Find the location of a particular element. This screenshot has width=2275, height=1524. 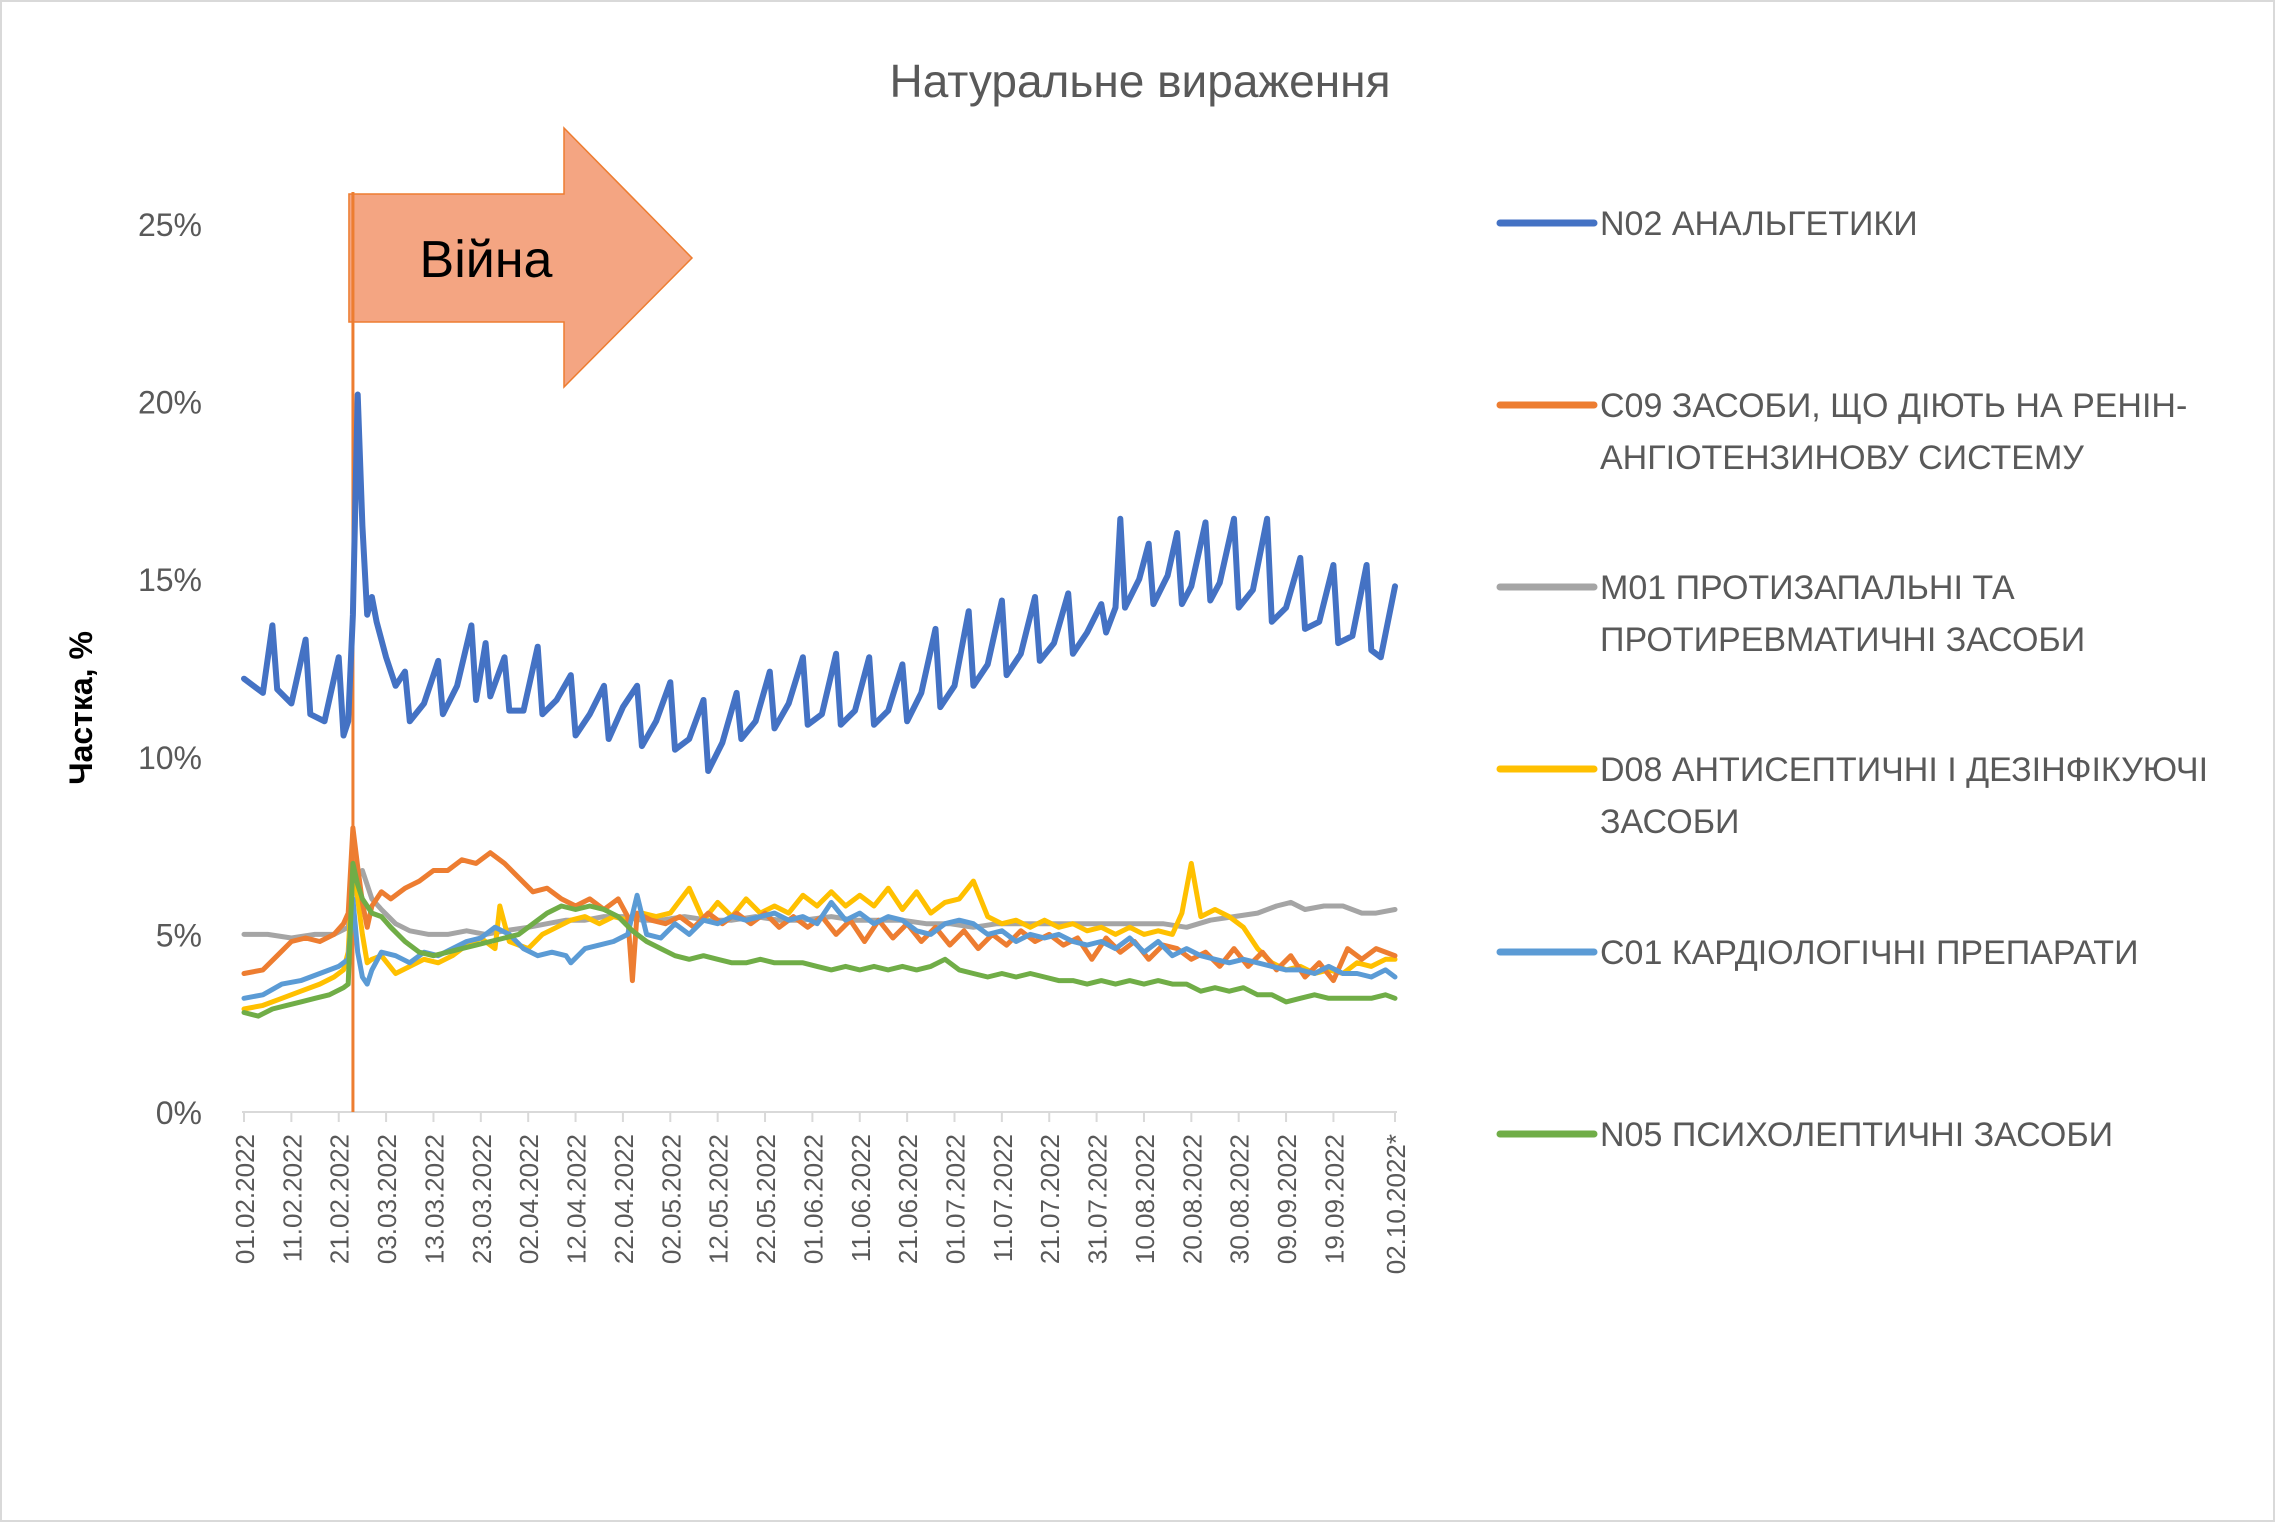

x-tick-label: 31.07.2022 is located at coordinates (1098, 1199).